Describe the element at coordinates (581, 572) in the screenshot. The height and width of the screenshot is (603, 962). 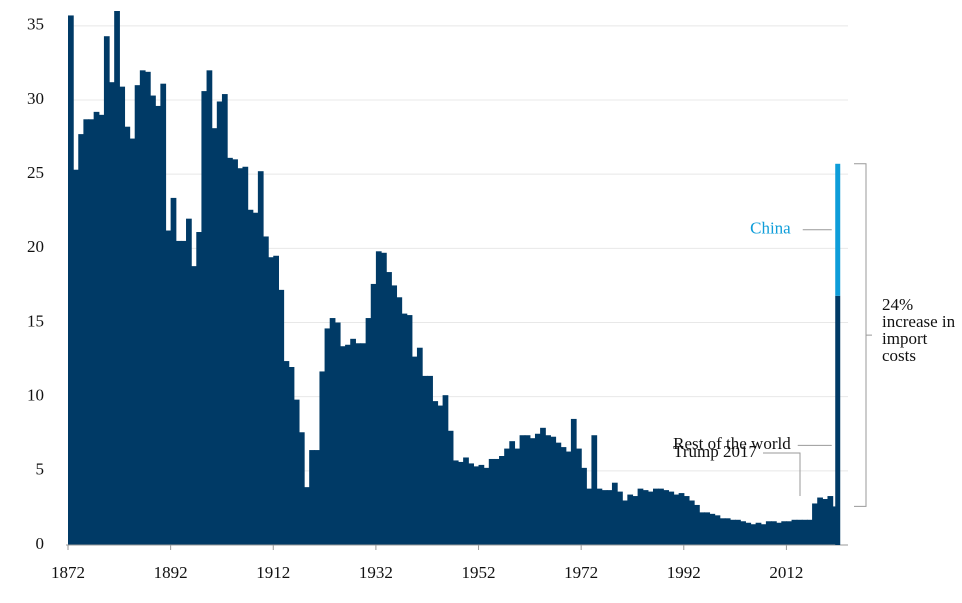
I see `x-tick-label: 1972` at that location.